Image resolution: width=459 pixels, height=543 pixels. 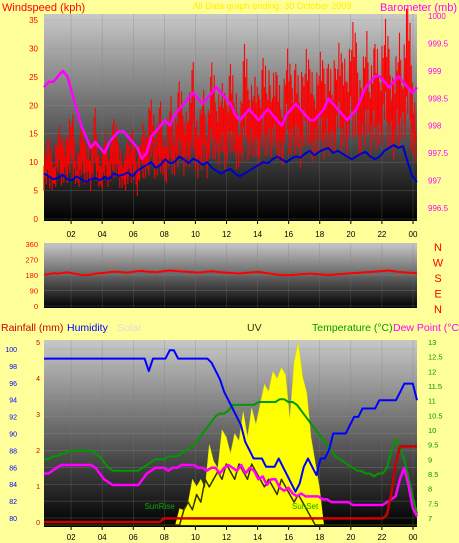 I want to click on y-tick-label: 8, so click(x=430, y=489).